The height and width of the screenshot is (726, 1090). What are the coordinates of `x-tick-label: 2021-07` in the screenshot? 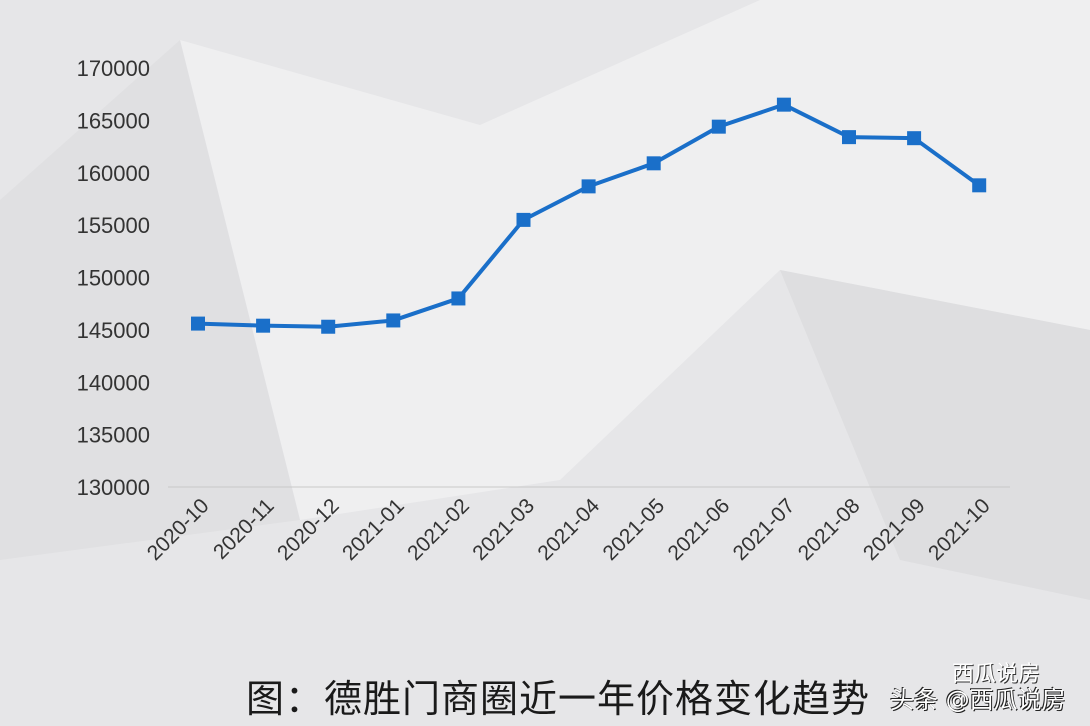 It's located at (764, 529).